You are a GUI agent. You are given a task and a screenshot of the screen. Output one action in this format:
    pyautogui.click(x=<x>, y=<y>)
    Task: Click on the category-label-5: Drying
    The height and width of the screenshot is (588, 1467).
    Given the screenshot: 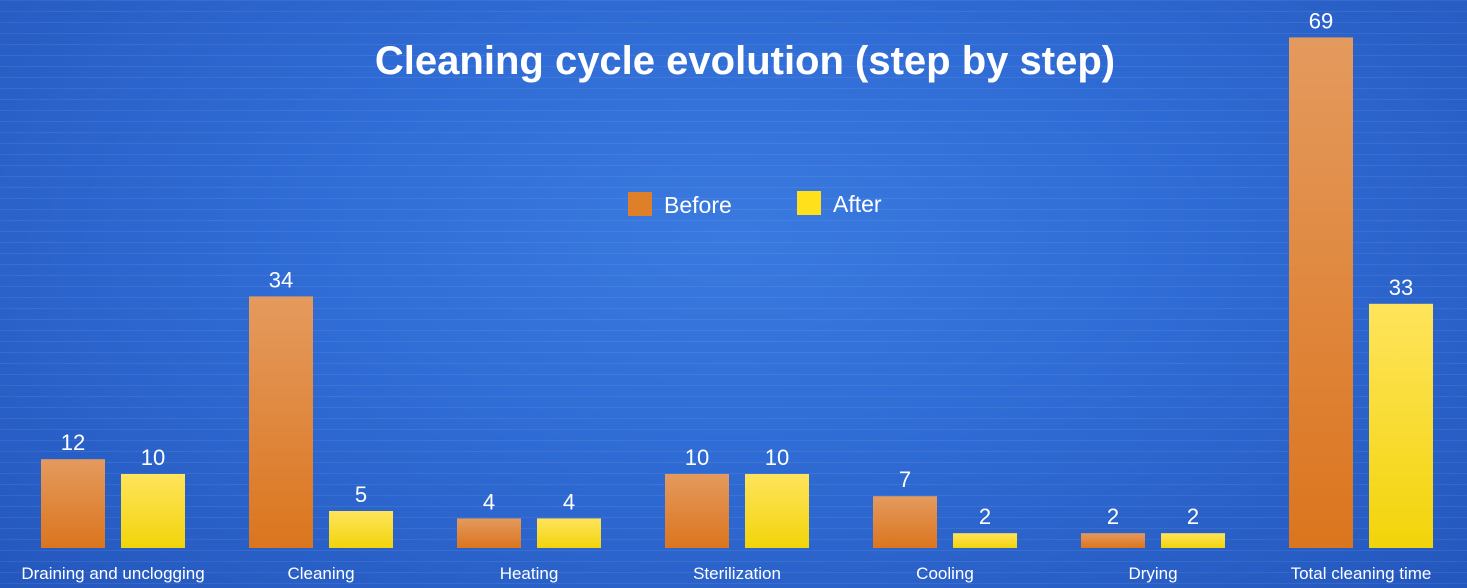 What is the action you would take?
    pyautogui.click(x=1152, y=573)
    